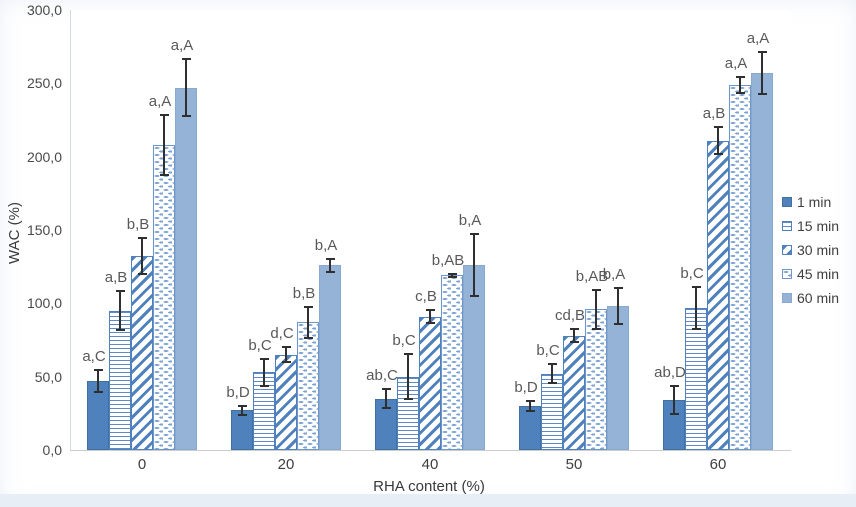 This screenshot has height=507, width=856. What do you see at coordinates (94, 357) in the screenshot?
I see `bar-label-1-min-0: a,C` at bounding box center [94, 357].